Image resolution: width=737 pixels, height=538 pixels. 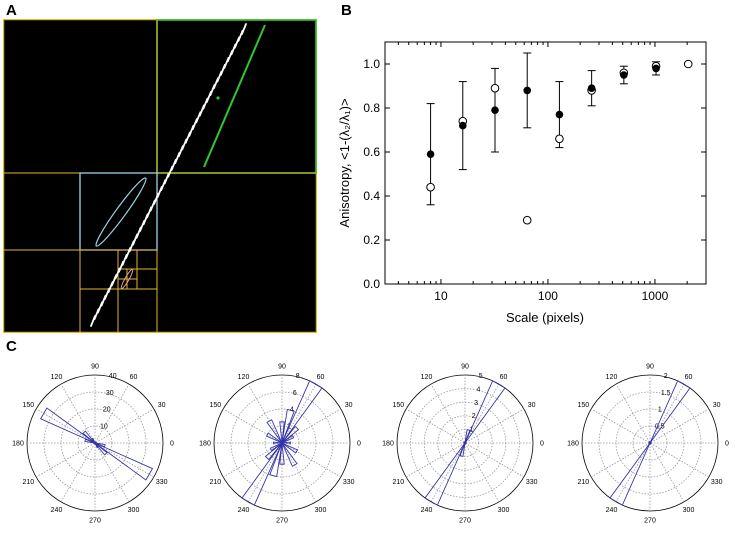 I want to click on ring-label: 30, so click(x=110, y=393).